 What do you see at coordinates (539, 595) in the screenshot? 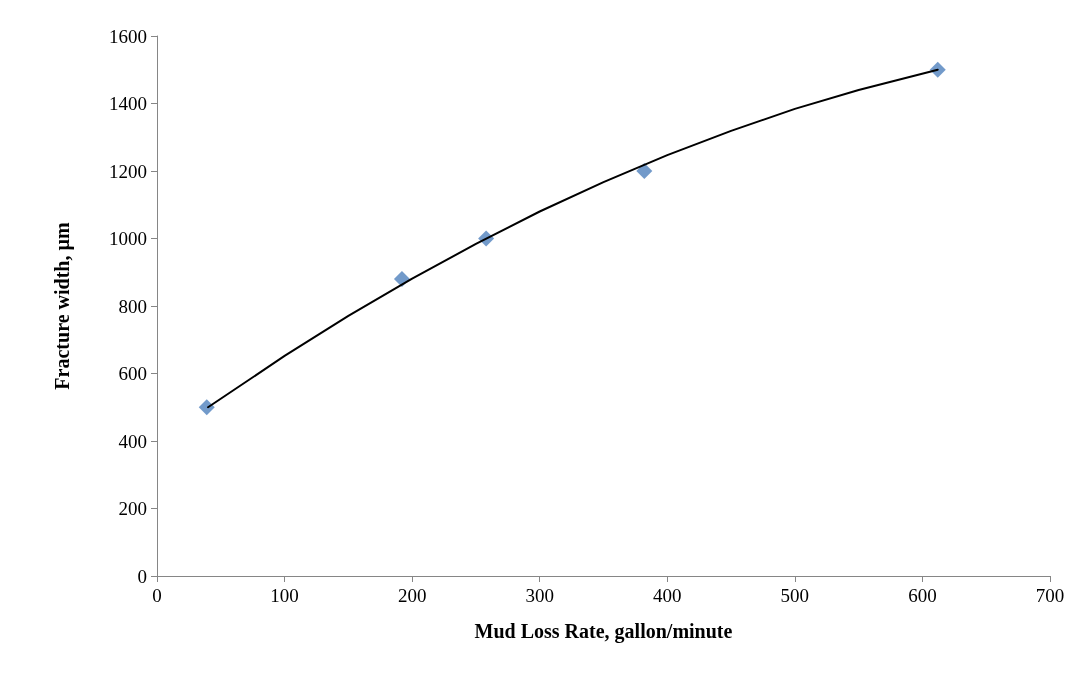
I see `x-tick-label: 300` at bounding box center [539, 595].